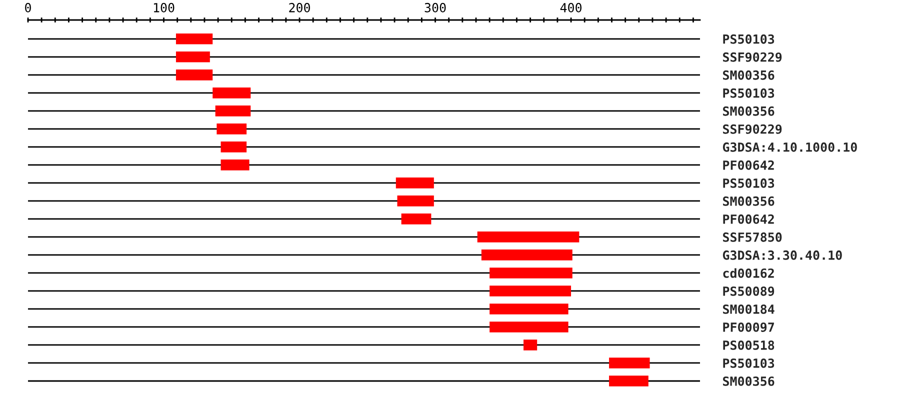 This screenshot has width=900, height=400. I want to click on y-tick-label: G3DSA:4.10.1000.10, so click(789, 147).